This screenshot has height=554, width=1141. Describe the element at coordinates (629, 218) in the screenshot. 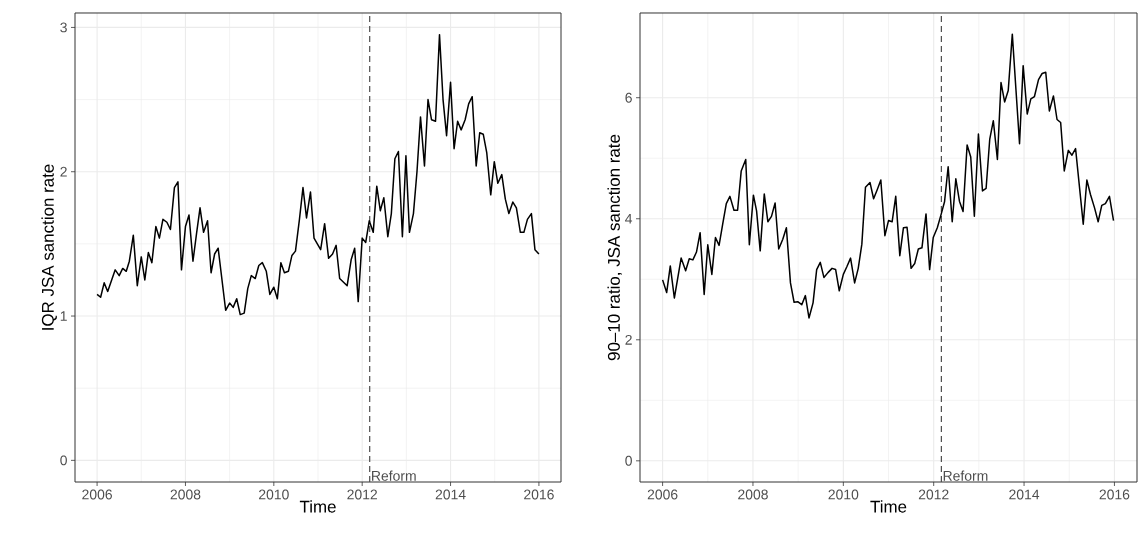

I see `y-tick-label: 4` at that location.